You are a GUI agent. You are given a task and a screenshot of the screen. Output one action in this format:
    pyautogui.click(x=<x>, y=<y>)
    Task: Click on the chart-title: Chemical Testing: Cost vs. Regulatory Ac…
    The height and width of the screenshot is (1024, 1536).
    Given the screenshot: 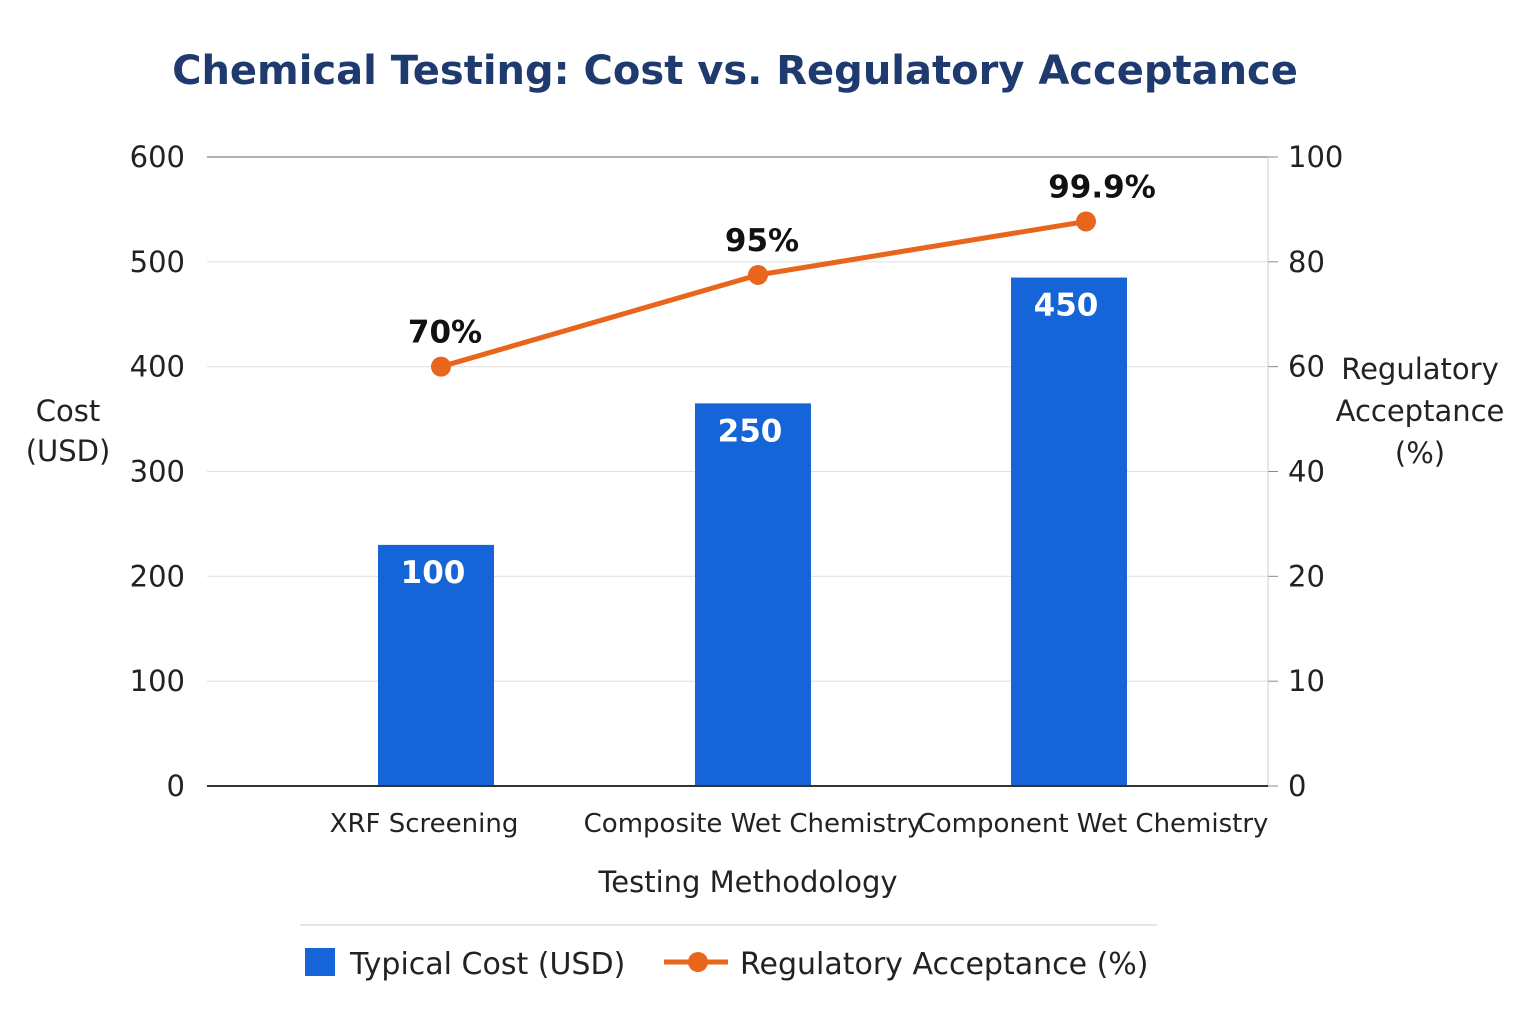 What is the action you would take?
    pyautogui.click(x=735, y=71)
    